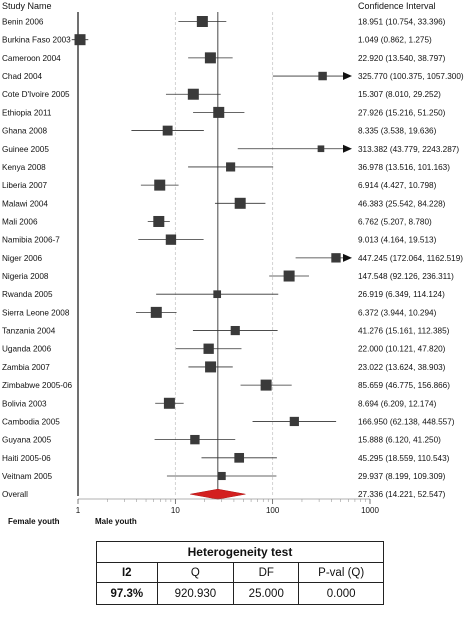 This screenshot has height=632, width=474. I want to click on x-axis: 1 10 100 1000, so click(227, 506).